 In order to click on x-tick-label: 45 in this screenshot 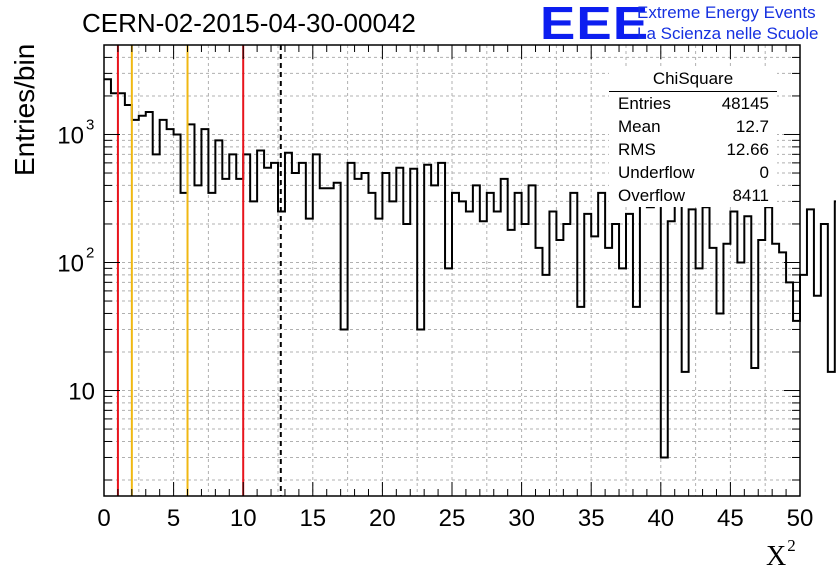, I will do `click(730, 518)`.